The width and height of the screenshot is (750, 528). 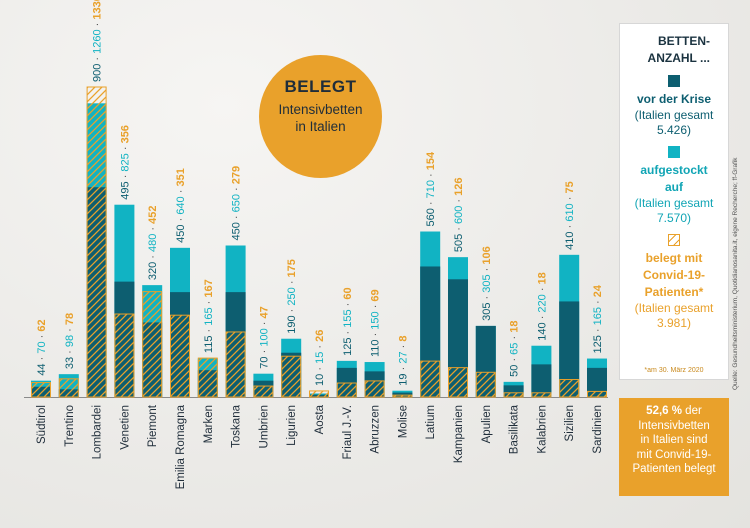 What do you see at coordinates (487, 312) in the screenshot?
I see `value-before: 305` at bounding box center [487, 312].